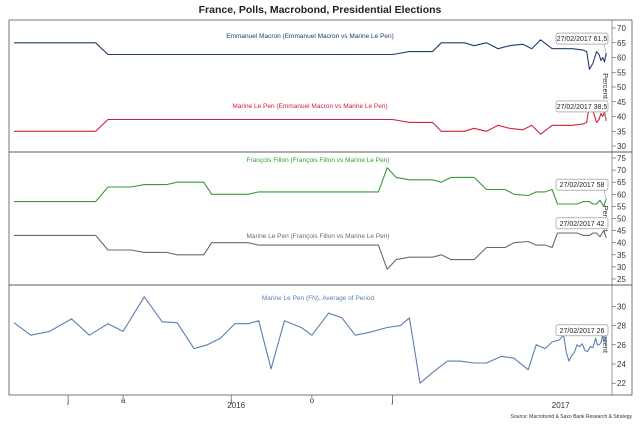  Describe the element at coordinates (621, 364) in the screenshot. I see `y-tick-label: 24` at that location.